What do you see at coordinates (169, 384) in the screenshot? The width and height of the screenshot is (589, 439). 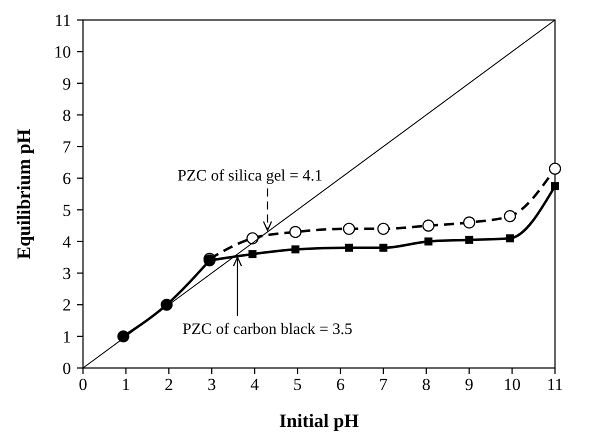 I see `x-tick-label: 2` at bounding box center [169, 384].